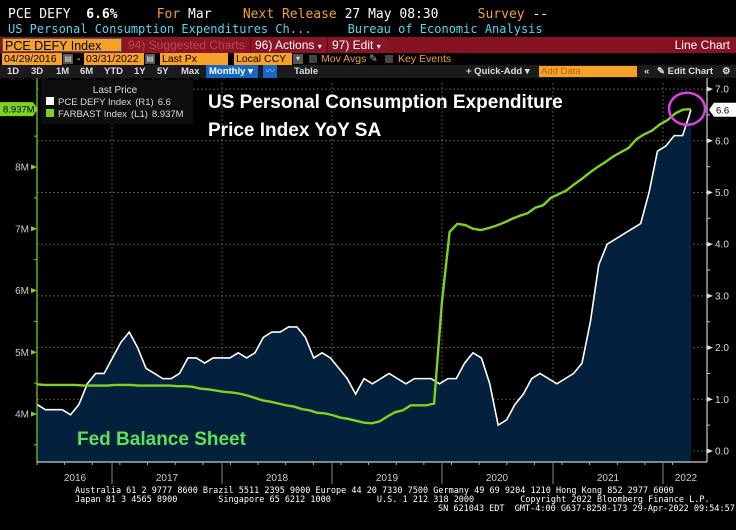 This screenshot has height=530, width=736. I want to click on left-last-value-label: 8.937M, so click(19, 110).